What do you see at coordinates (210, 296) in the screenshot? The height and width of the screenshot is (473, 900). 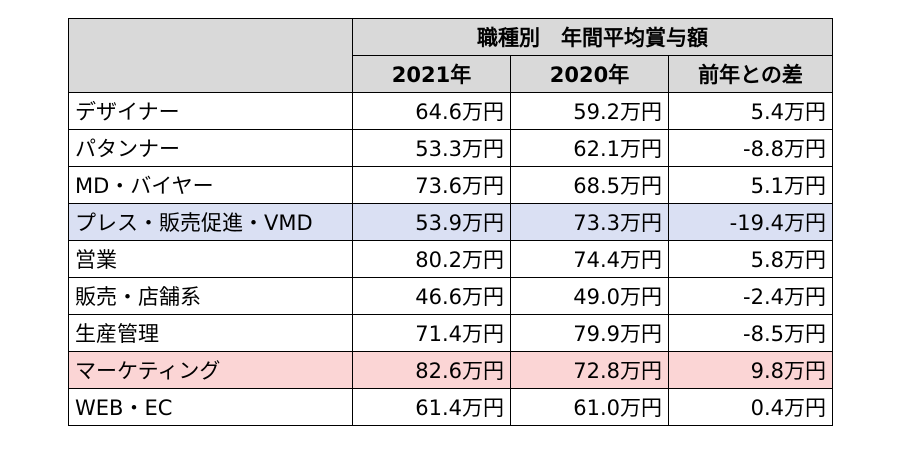 I see `job-name: 販売・店舗系` at bounding box center [210, 296].